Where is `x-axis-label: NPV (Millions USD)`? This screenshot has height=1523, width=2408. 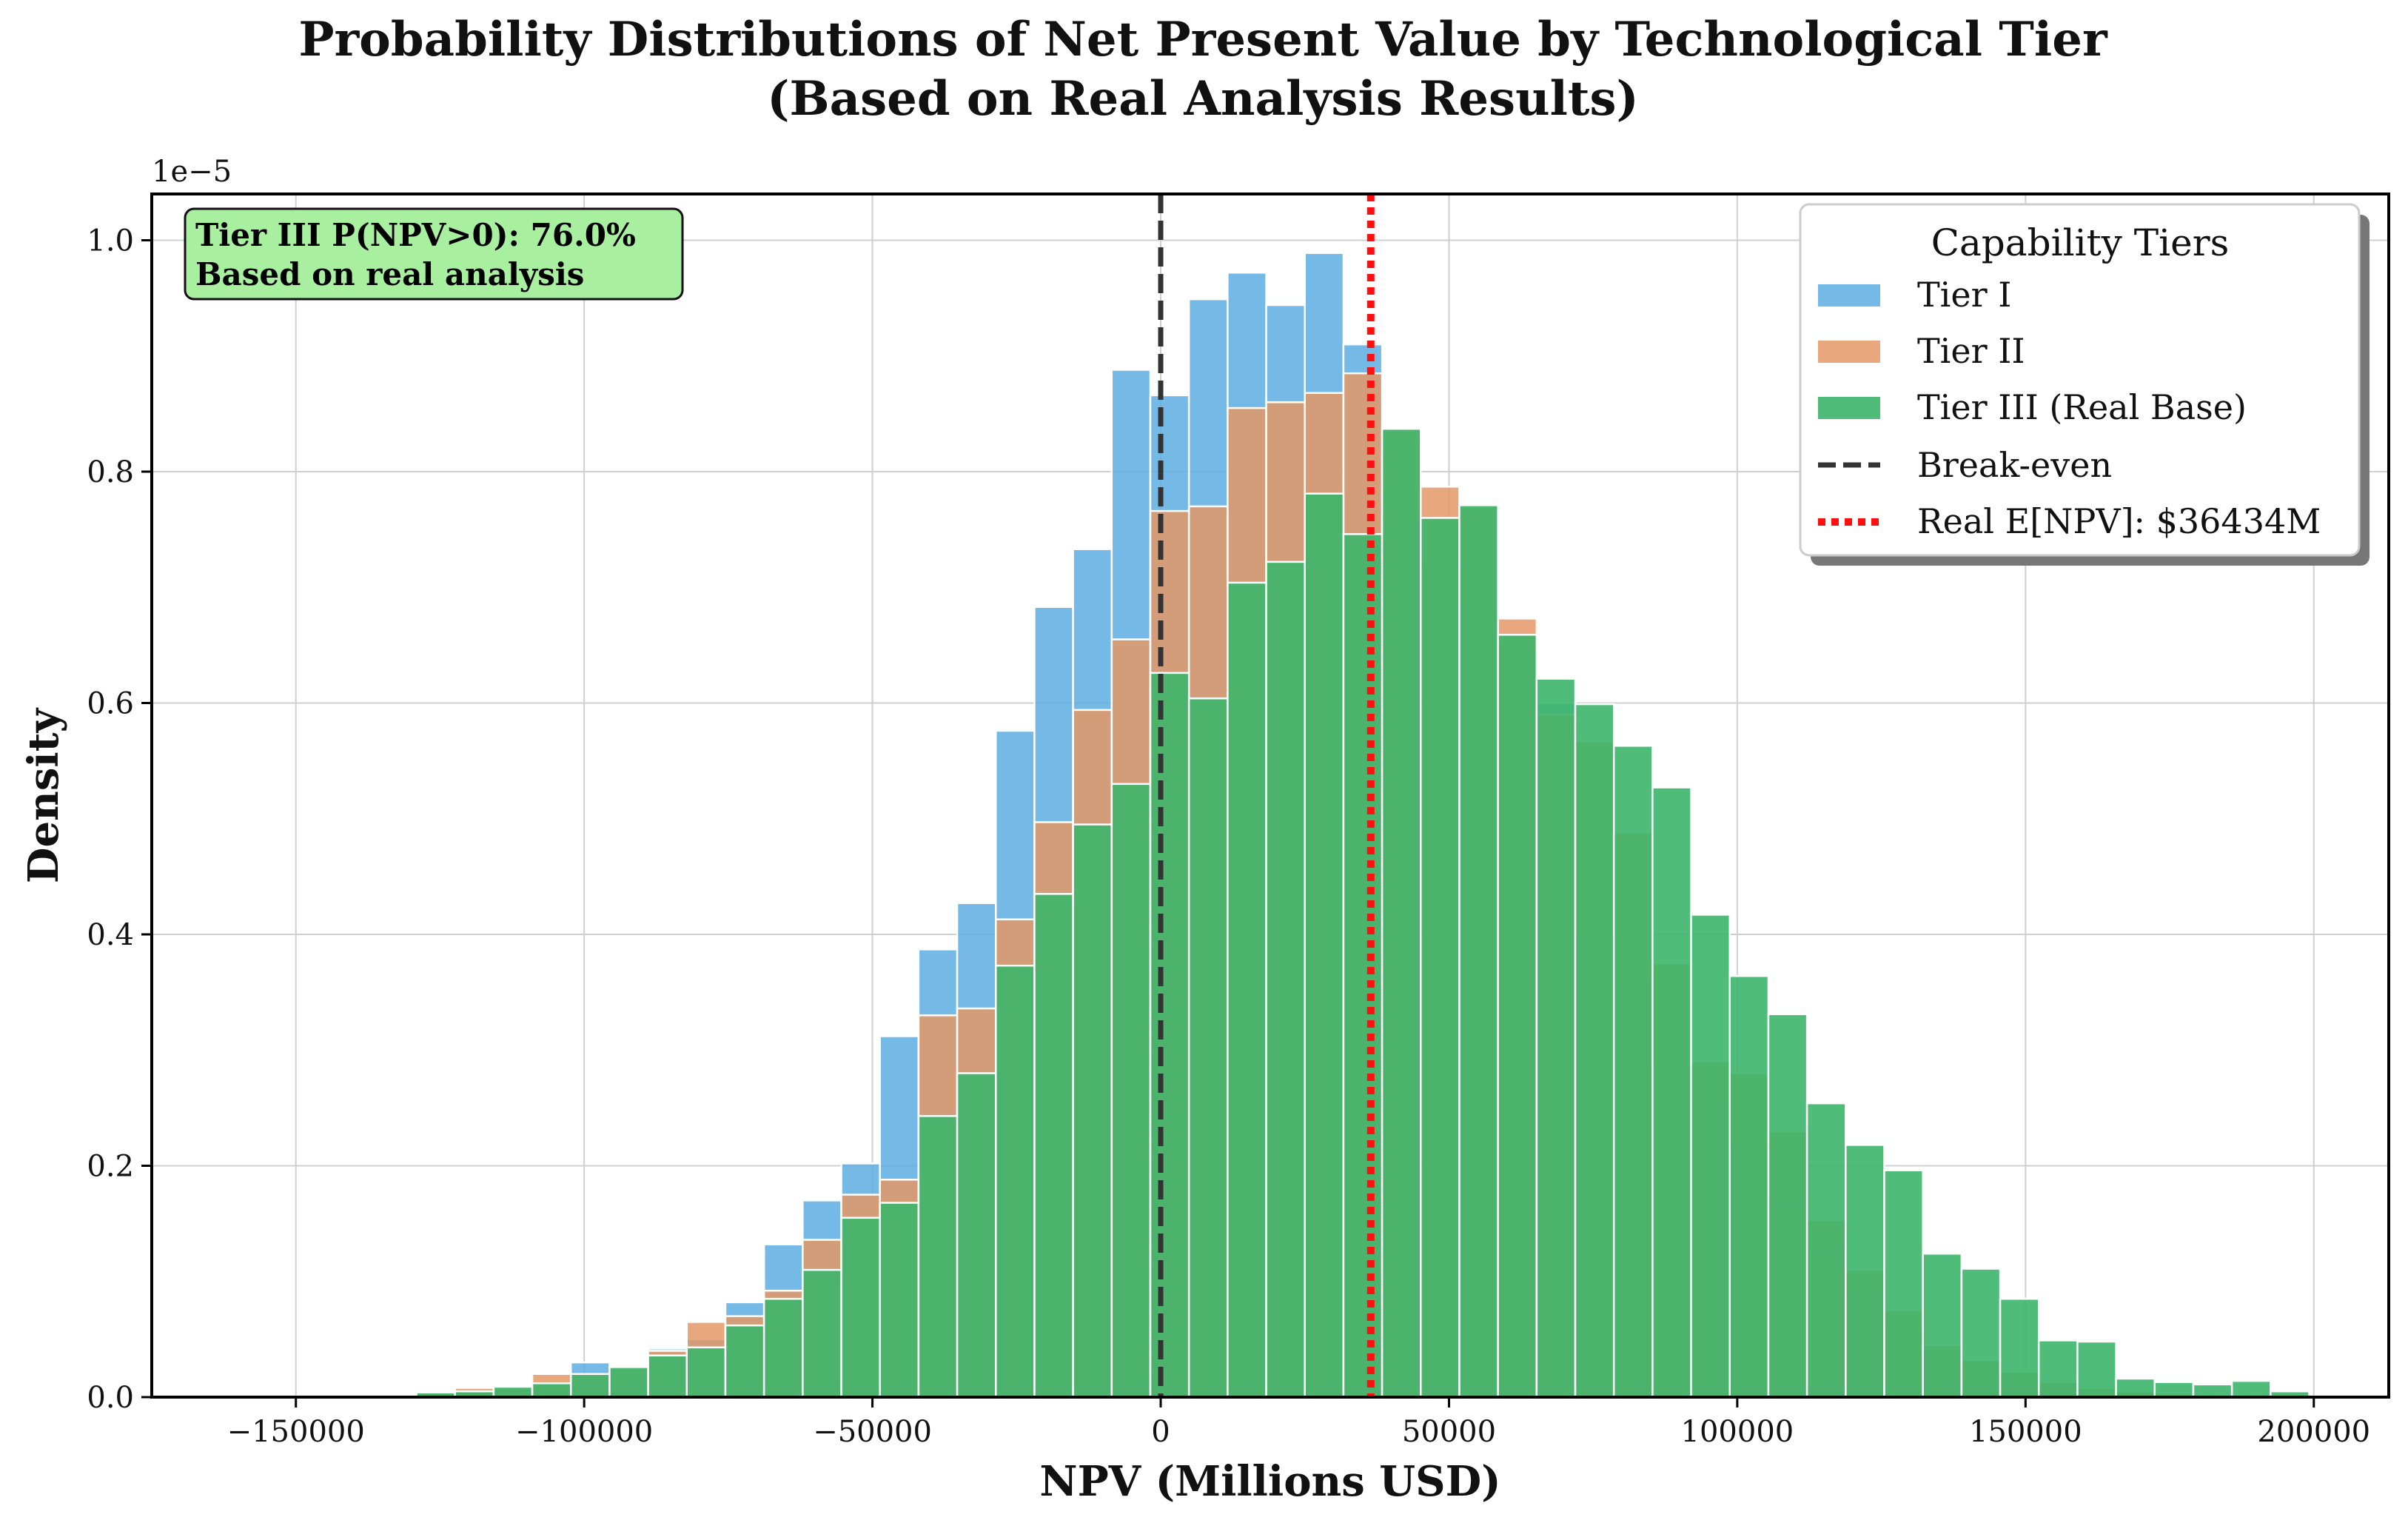
x-axis-label: NPV (Millions USD) is located at coordinates (1269, 1481).